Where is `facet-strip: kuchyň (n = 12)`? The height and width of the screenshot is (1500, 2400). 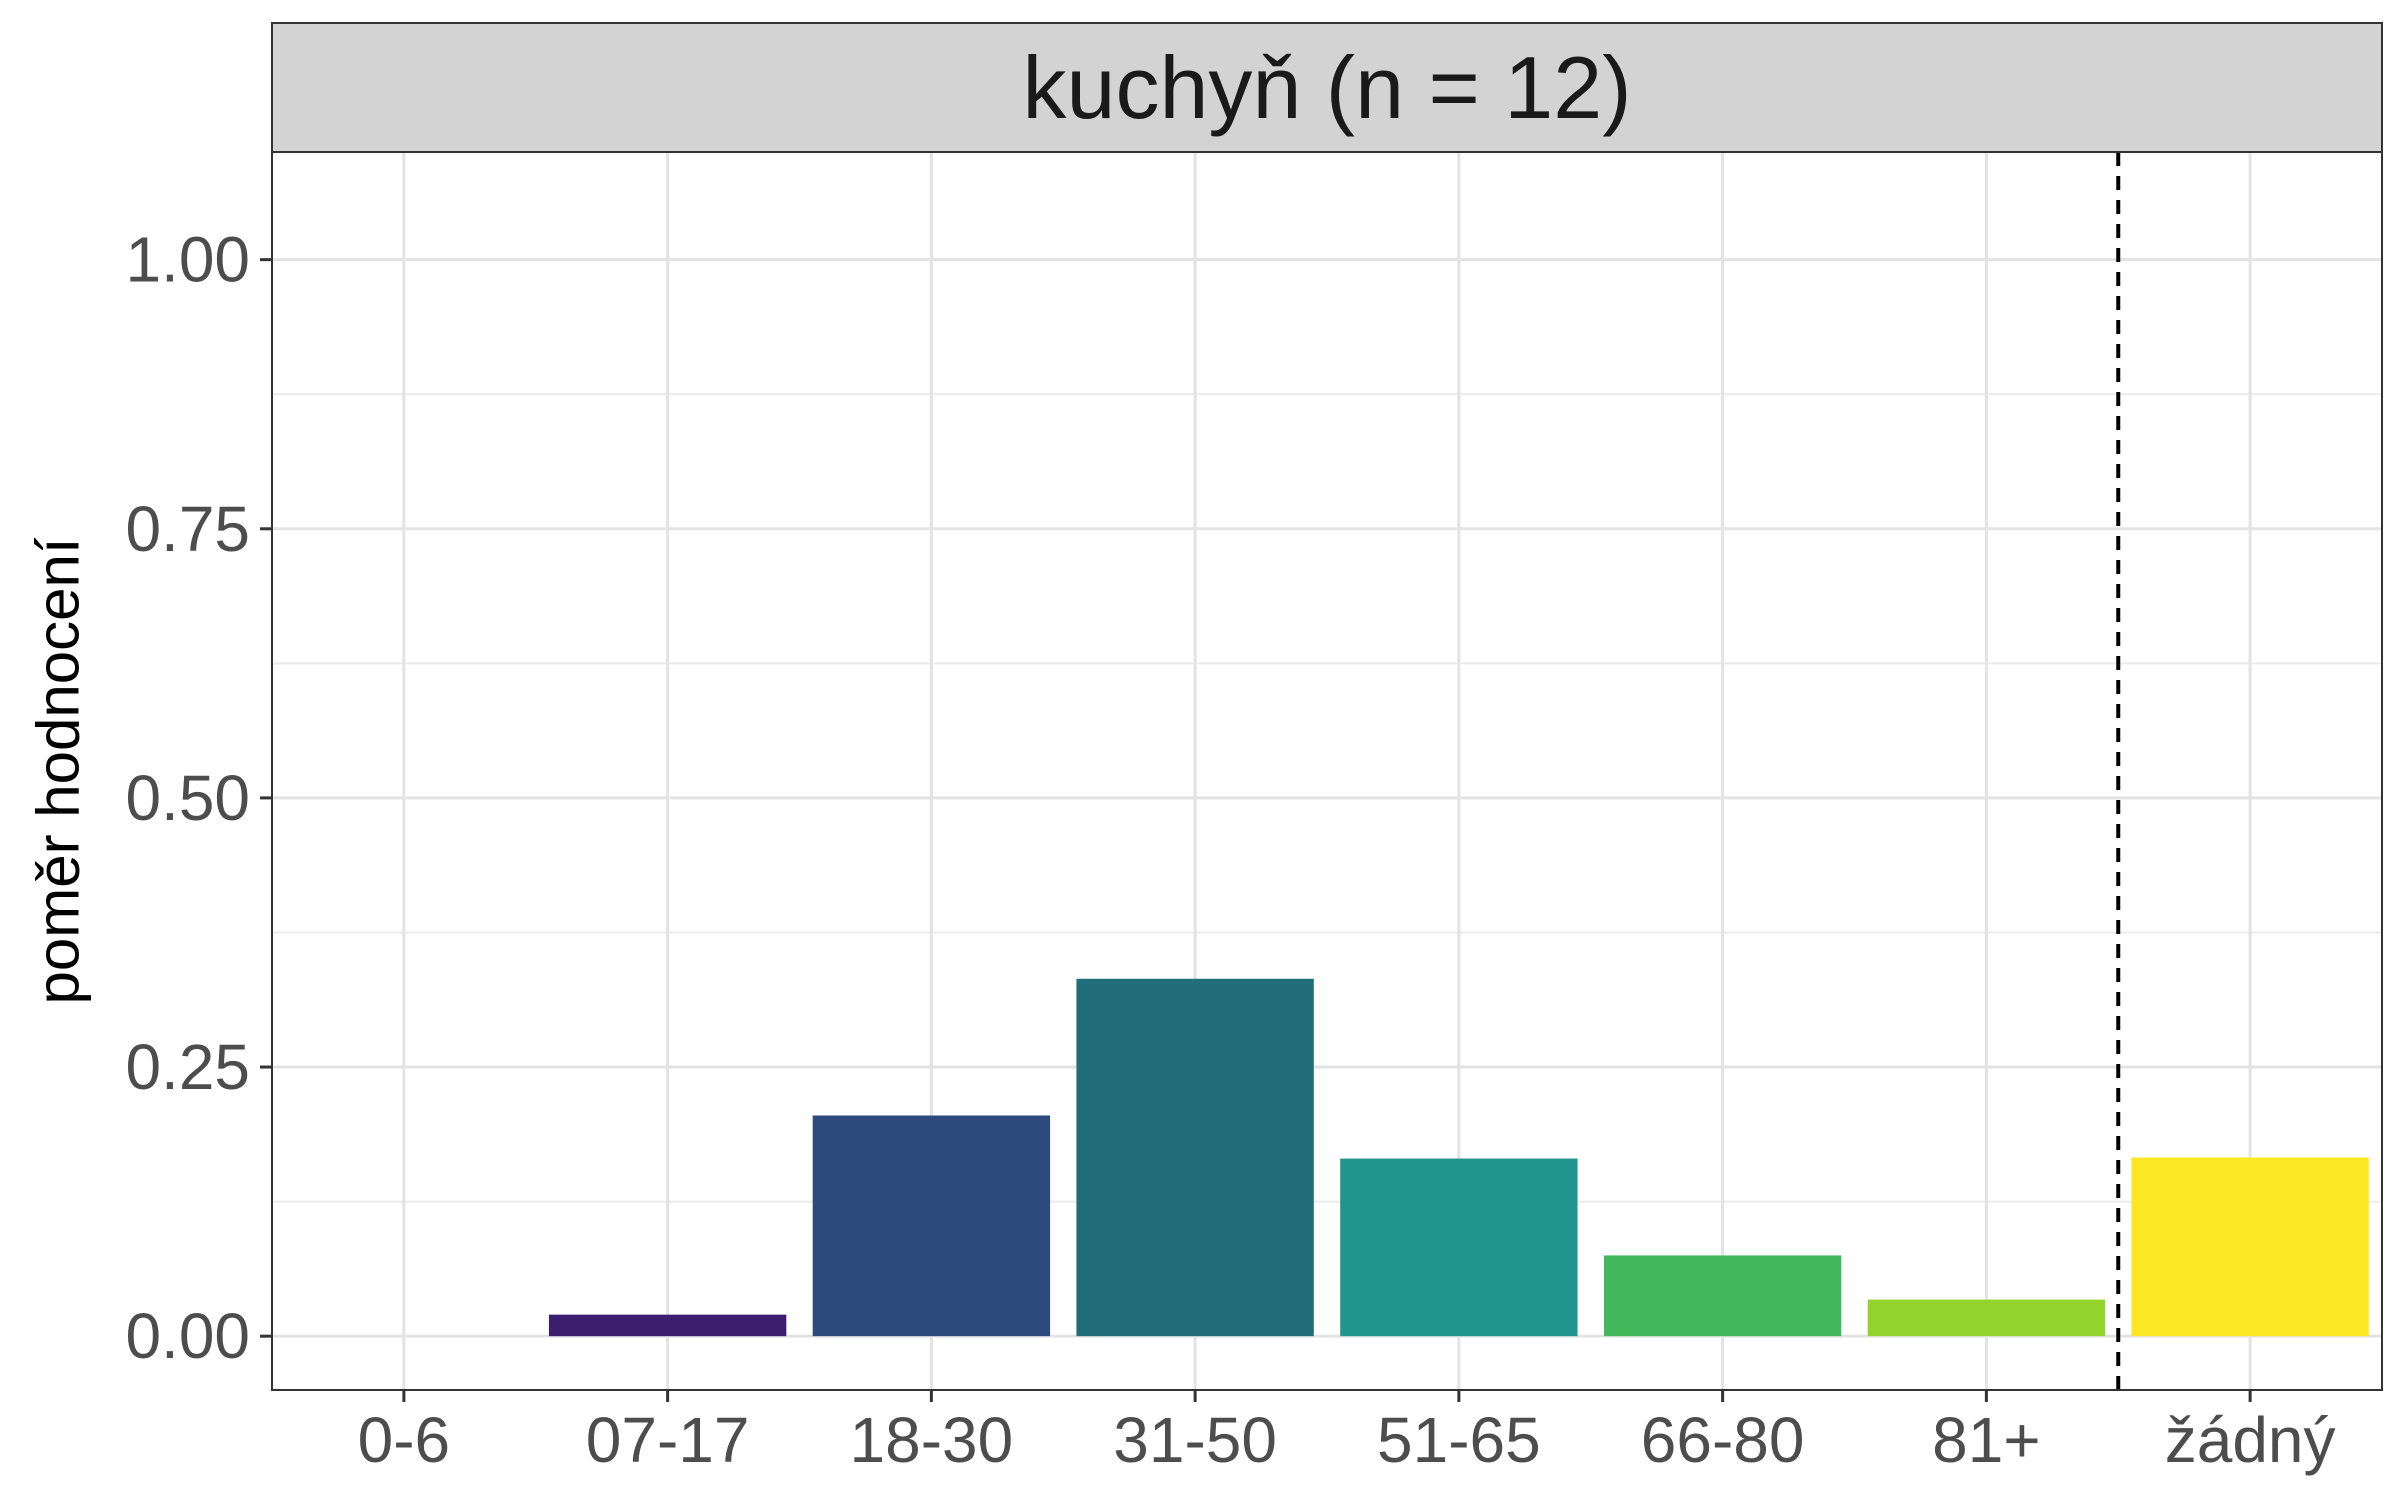 facet-strip: kuchyň (n = 12) is located at coordinates (1327, 87).